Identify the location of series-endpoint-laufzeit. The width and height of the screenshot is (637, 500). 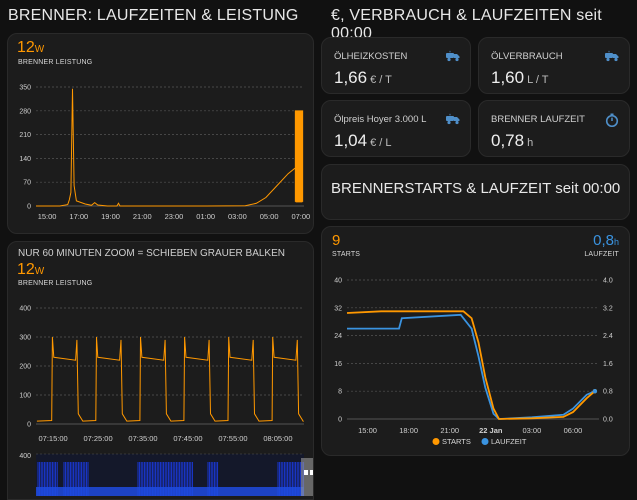
(595, 391).